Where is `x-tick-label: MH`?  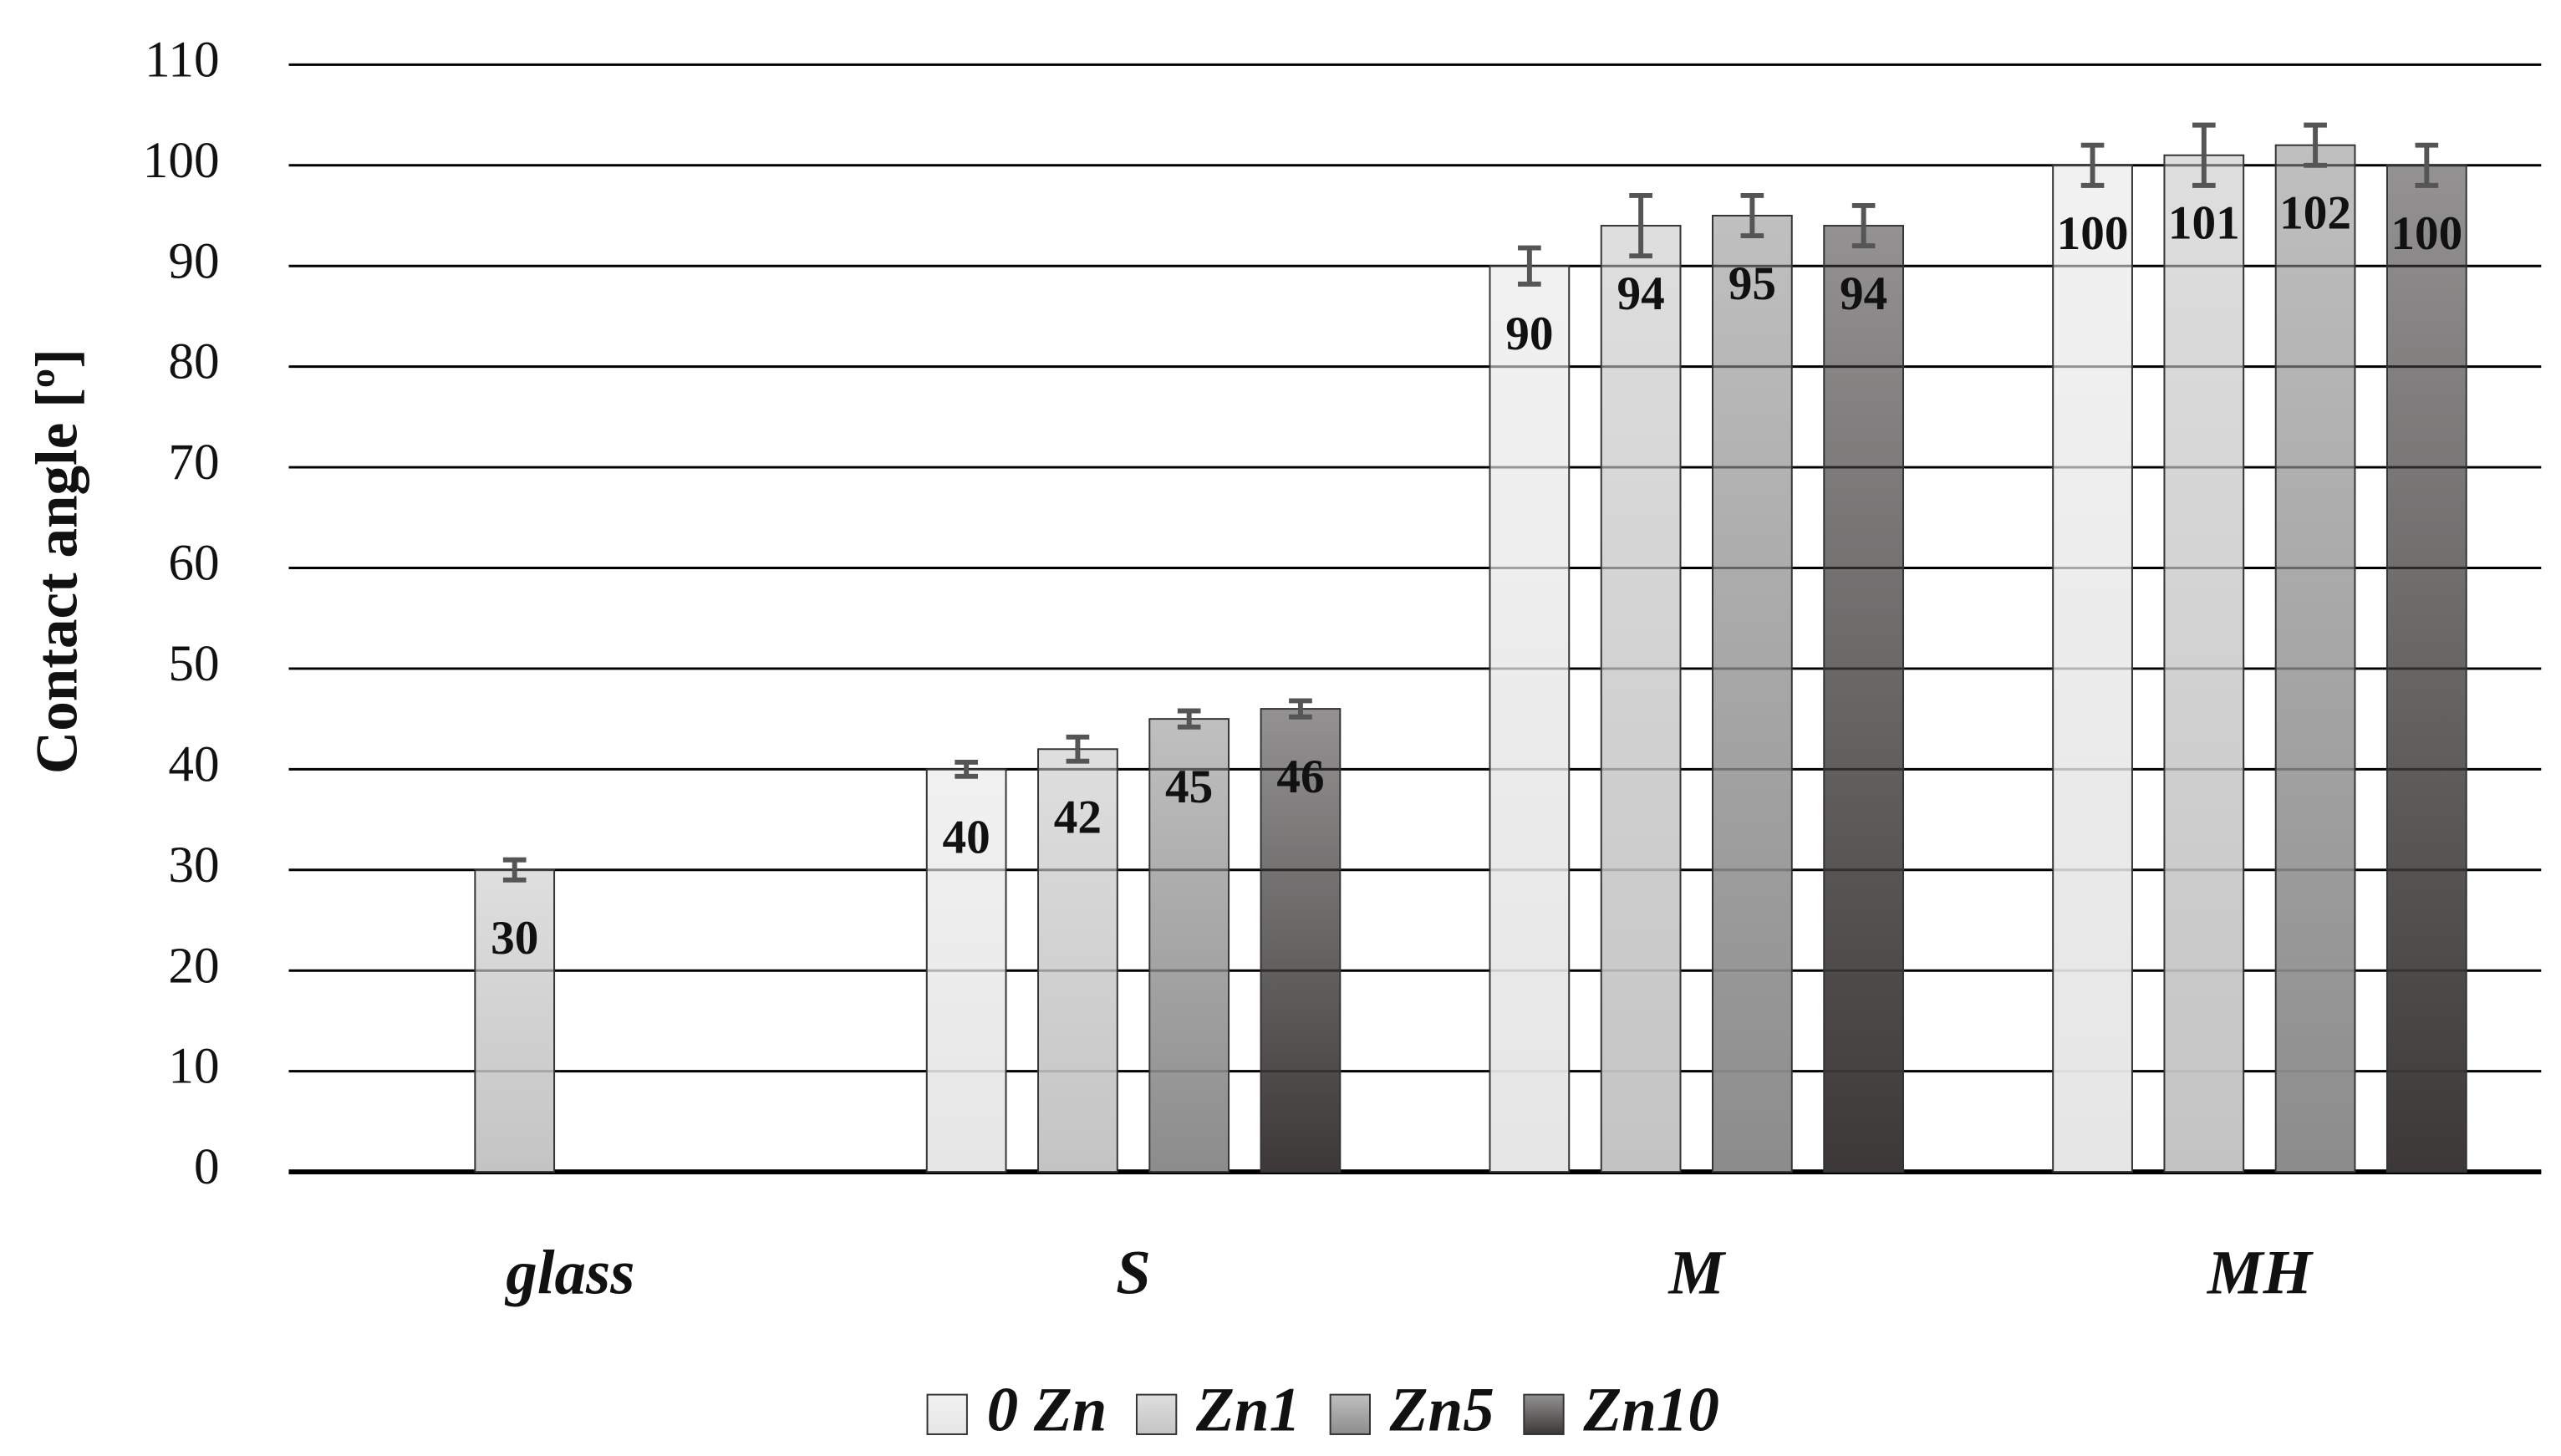 x-tick-label: MH is located at coordinates (2260, 1273).